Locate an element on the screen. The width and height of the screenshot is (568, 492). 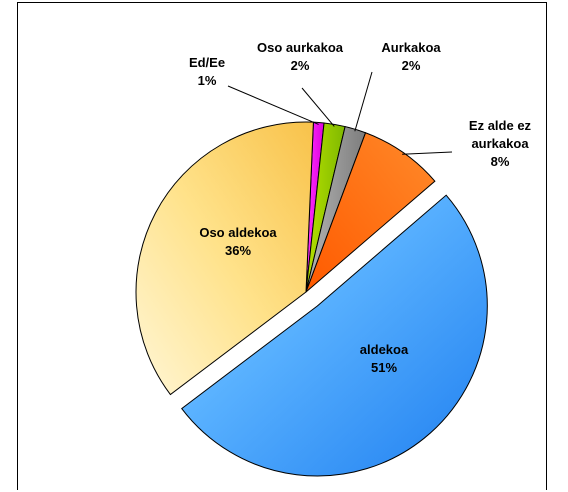
slice-label: Aurkakoa 2% is located at coordinates (411, 56).